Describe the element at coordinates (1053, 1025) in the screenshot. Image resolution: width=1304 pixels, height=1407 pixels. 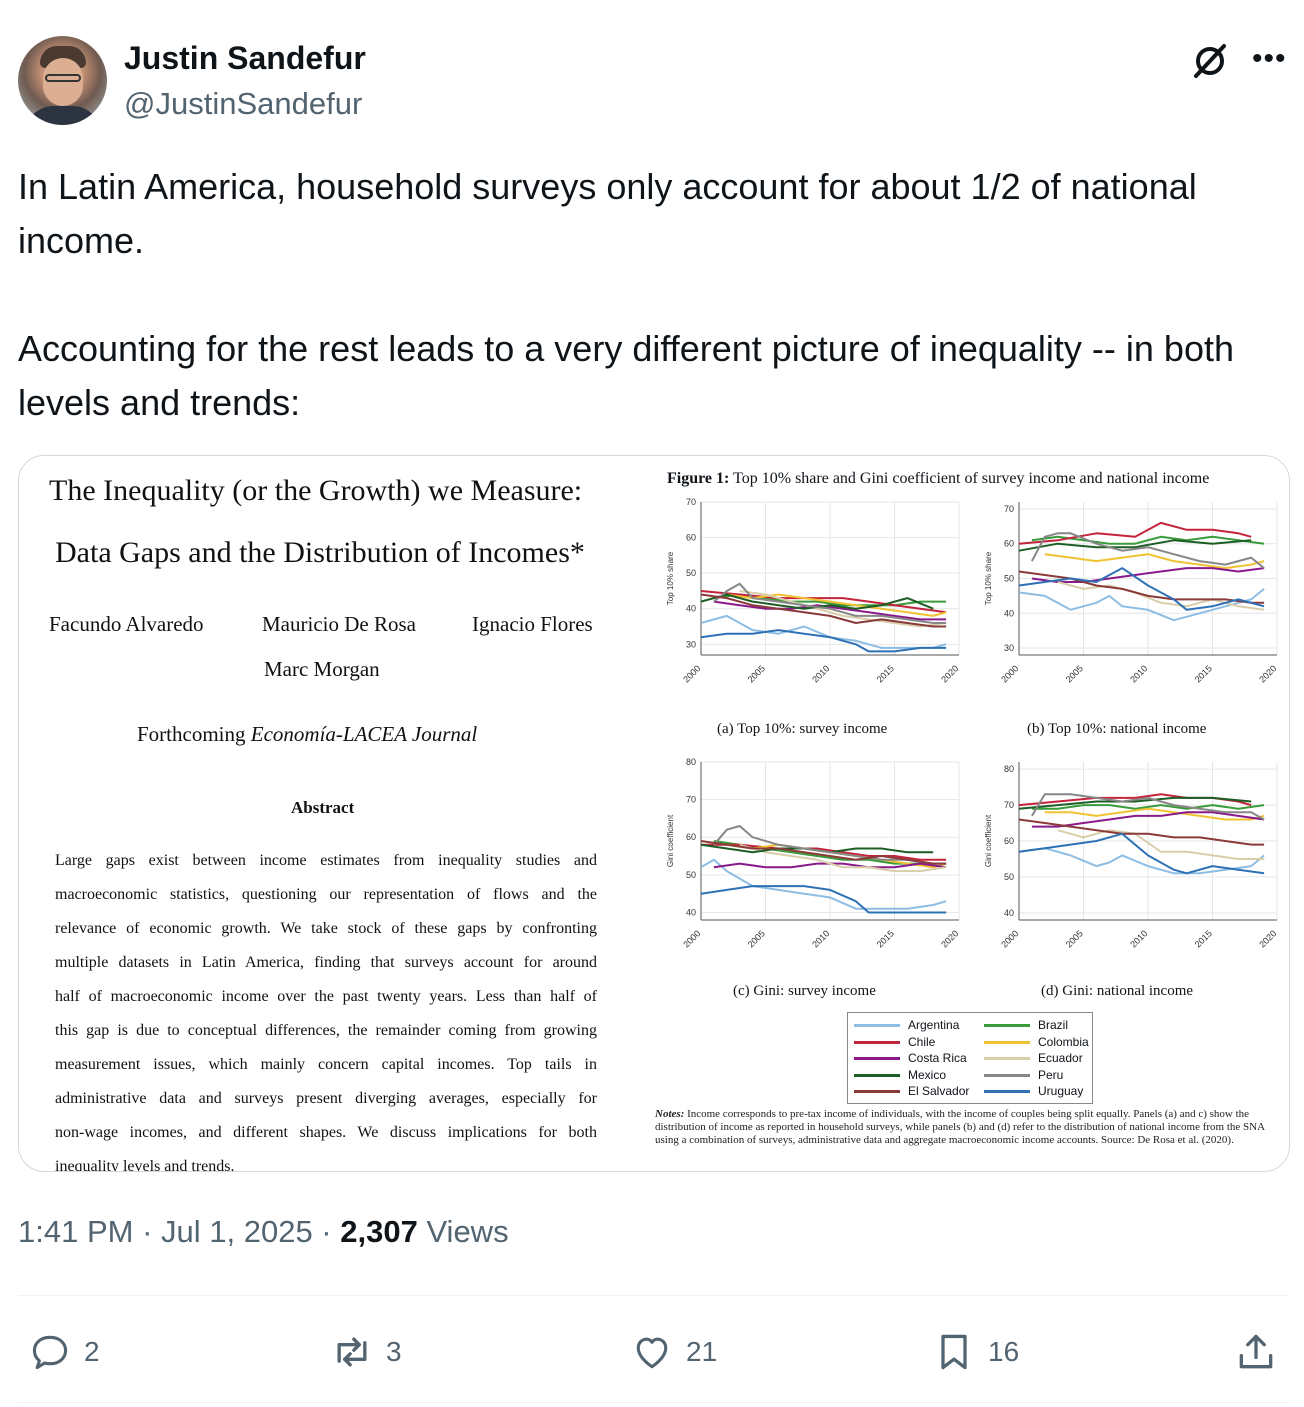
I see `legend-label: Brazil` at that location.